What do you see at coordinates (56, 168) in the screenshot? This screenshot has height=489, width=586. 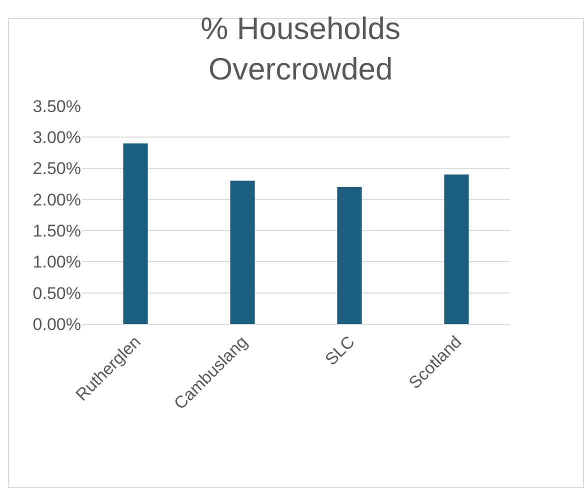 I see `y-tick-label: 2.50%` at bounding box center [56, 168].